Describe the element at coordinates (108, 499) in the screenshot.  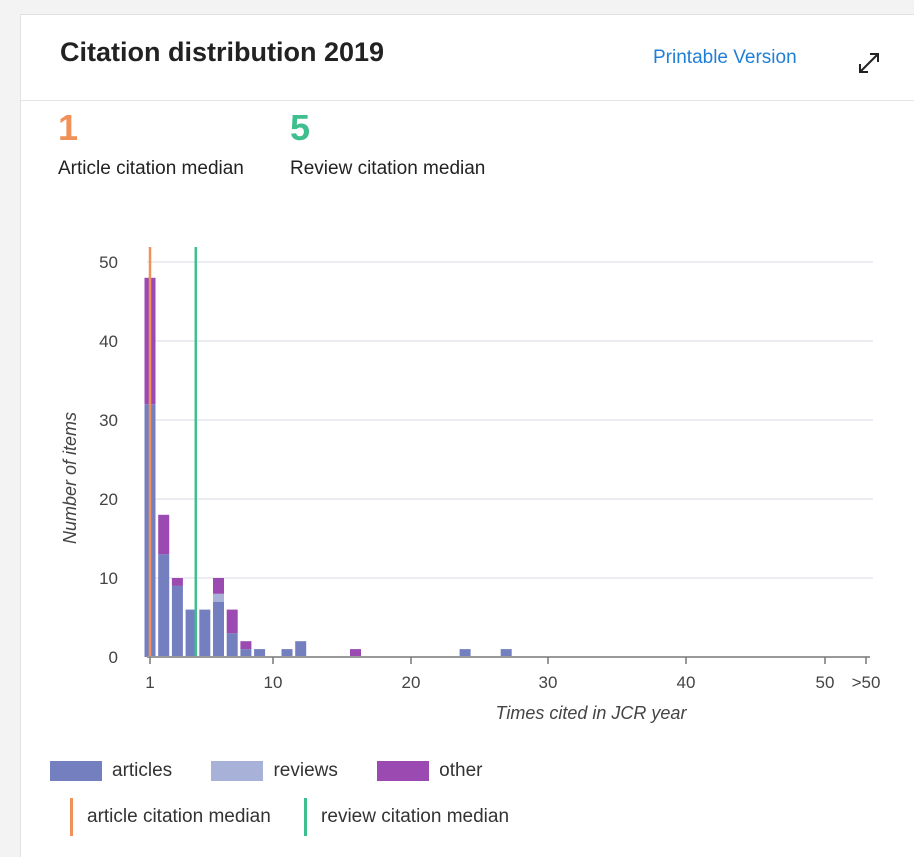
I see `y-tick-label: 20` at that location.